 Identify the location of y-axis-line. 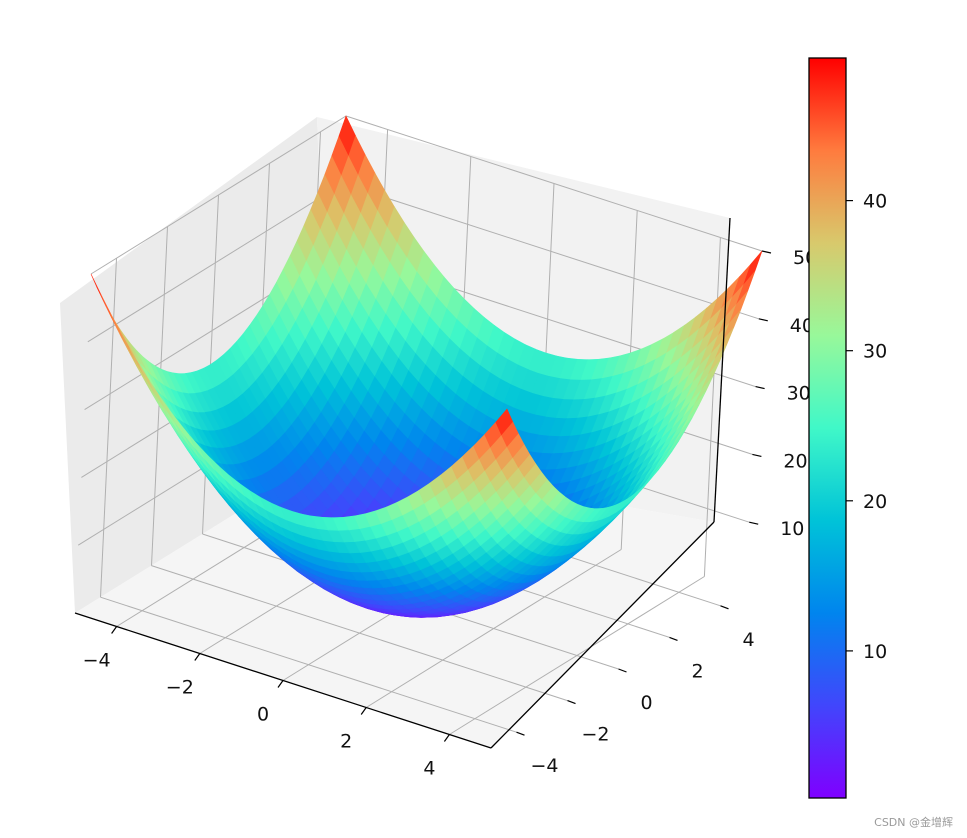
(602, 635).